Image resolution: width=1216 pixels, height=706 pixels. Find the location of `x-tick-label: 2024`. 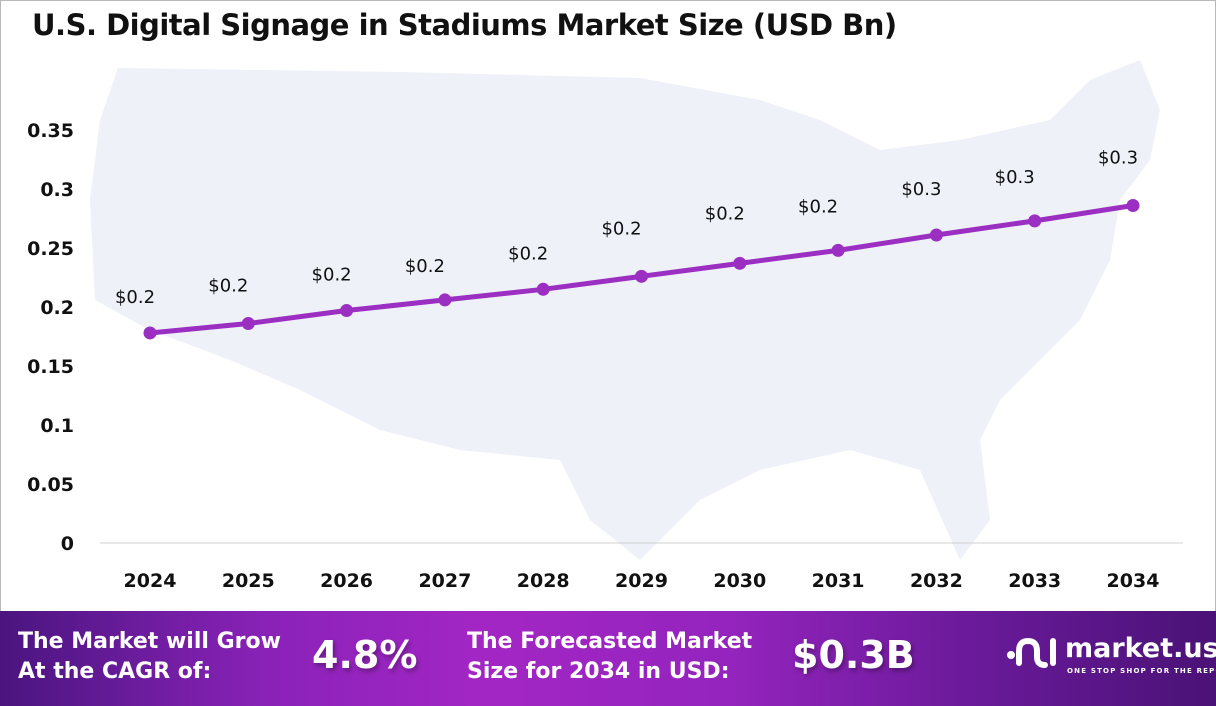

x-tick-label: 2024 is located at coordinates (150, 581).